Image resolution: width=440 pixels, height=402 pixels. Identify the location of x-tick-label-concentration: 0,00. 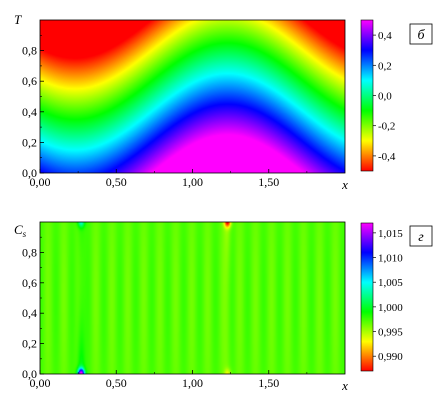
(40, 383).